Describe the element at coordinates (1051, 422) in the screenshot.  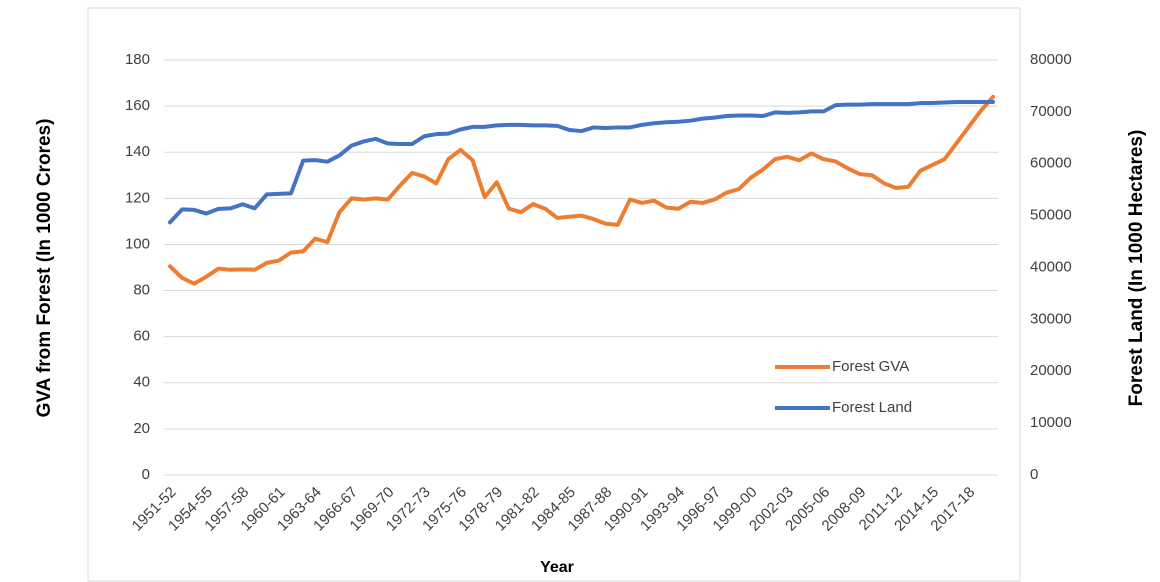
I see `y2-tick-label: 10000` at that location.